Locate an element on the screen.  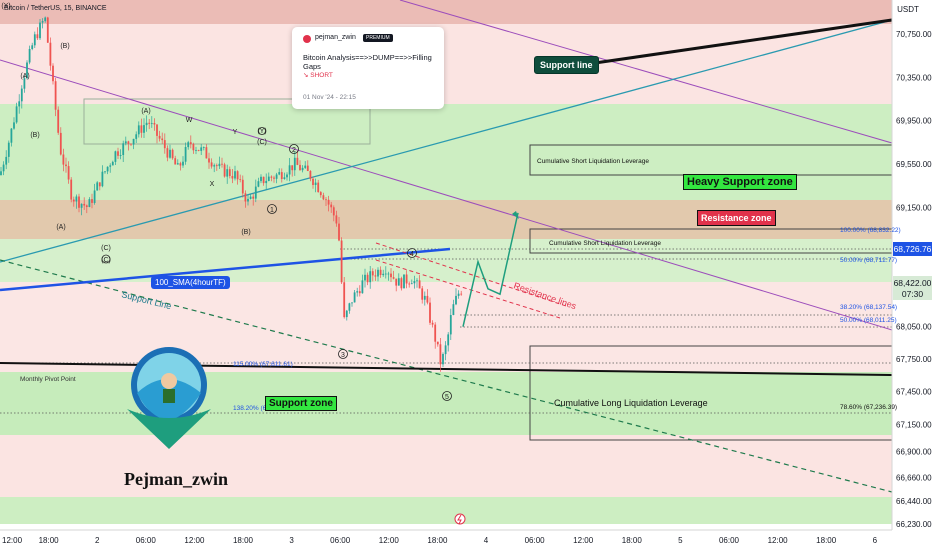
svg-text: 50.00% (68,011.25) is located at coordinates (868, 320).